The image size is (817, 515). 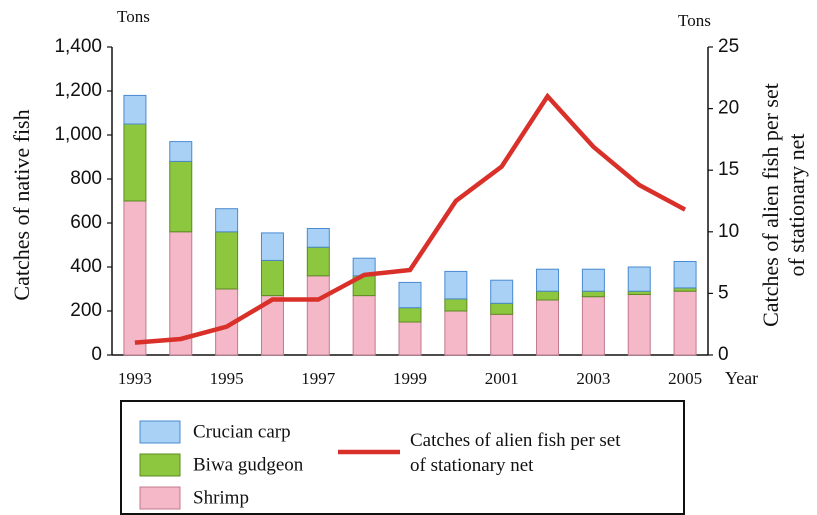 I want to click on y2-tick-label: 10, so click(x=728, y=231).